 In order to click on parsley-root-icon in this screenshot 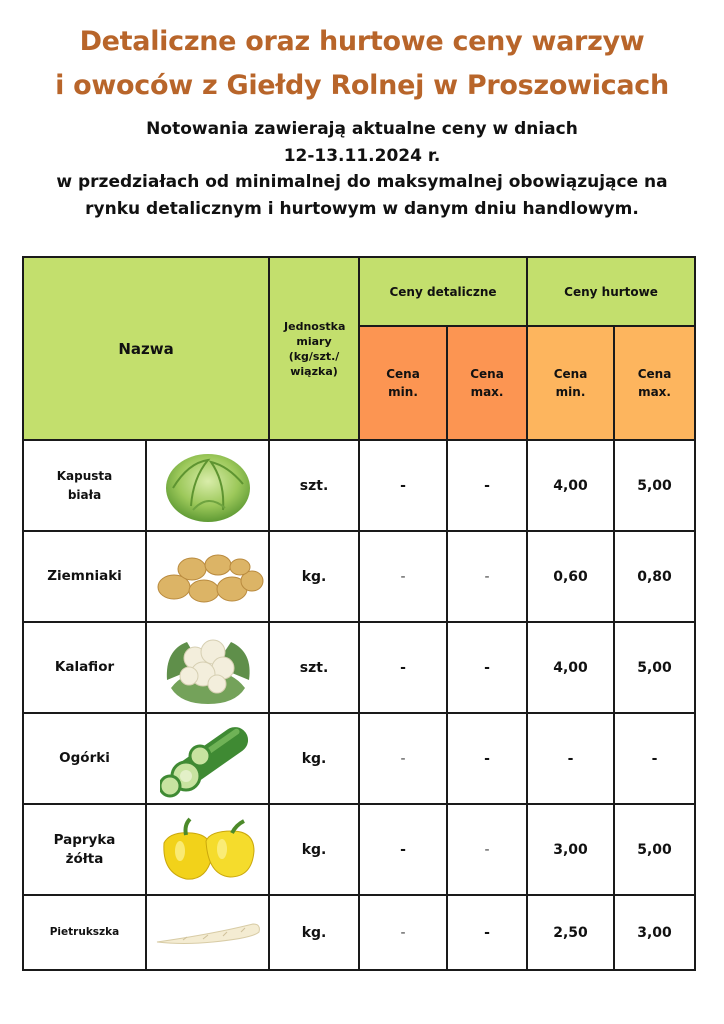, I will do `click(207, 932)`.